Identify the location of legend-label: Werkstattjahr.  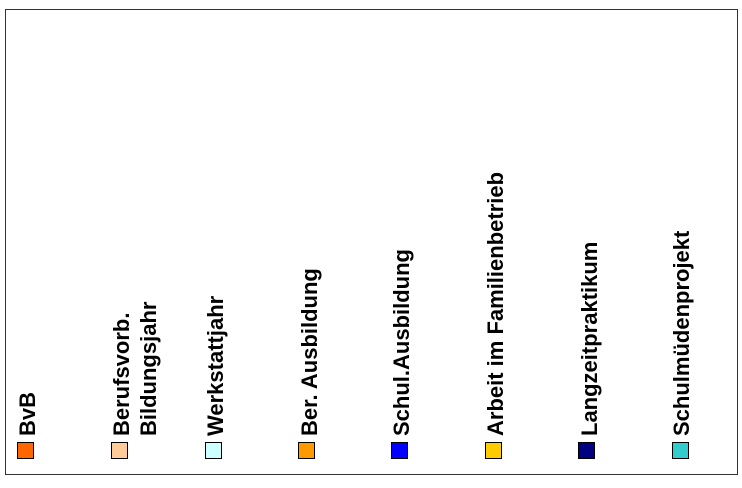
(215, 365).